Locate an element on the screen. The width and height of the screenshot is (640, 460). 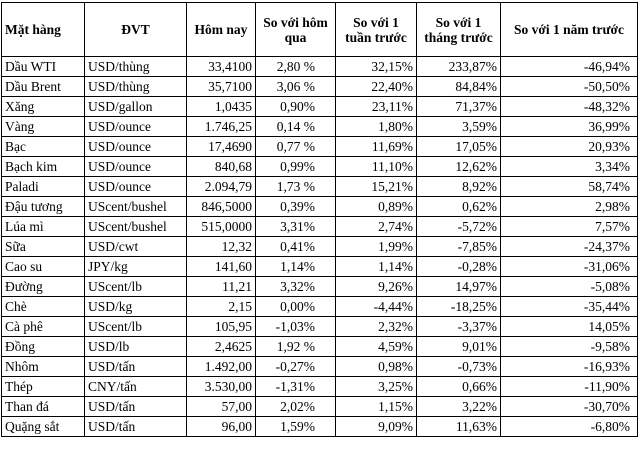
header-unit: ĐVT is located at coordinates (135, 29).